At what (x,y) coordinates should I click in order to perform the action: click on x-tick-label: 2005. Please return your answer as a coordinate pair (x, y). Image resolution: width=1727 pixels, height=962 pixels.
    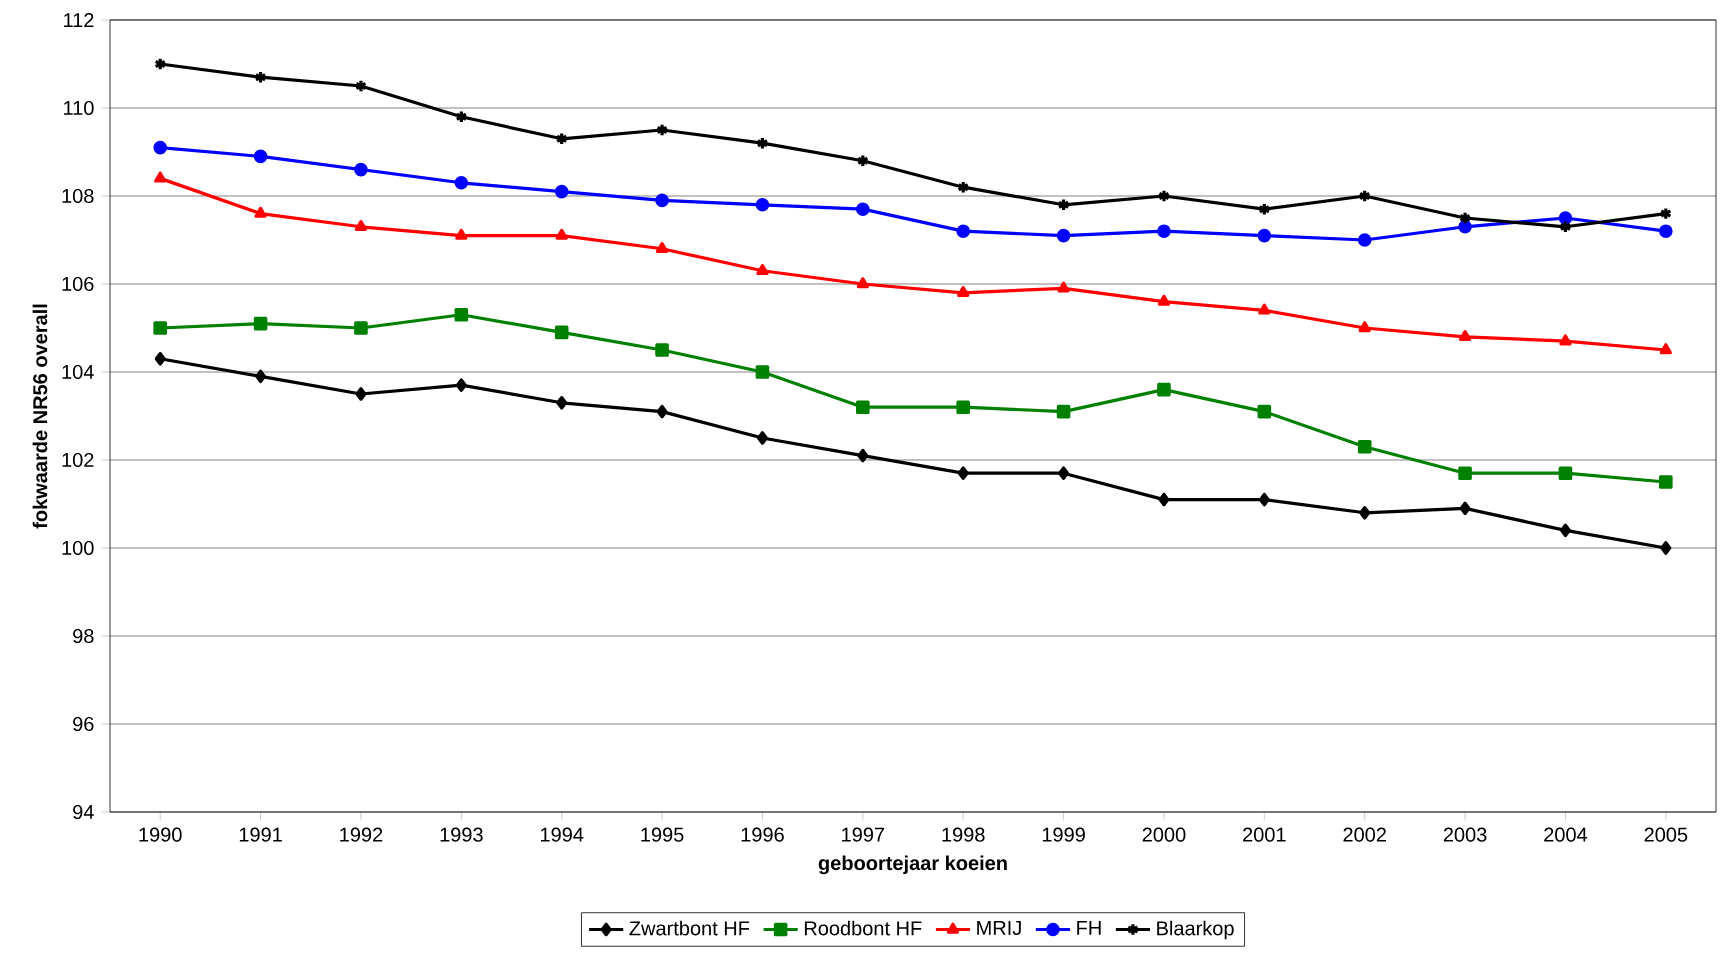
    Looking at the image, I should click on (1666, 834).